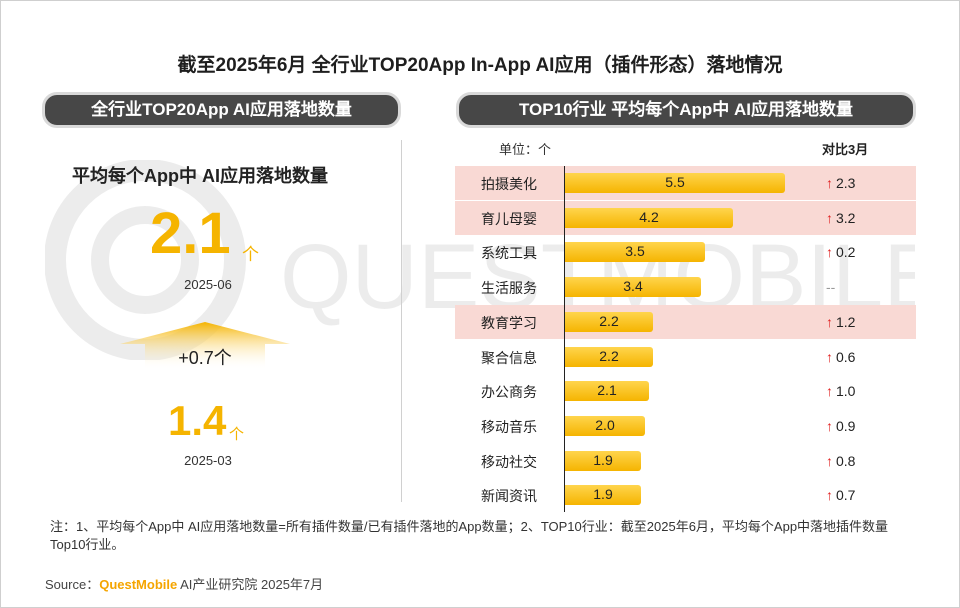 This screenshot has height=608, width=960. I want to click on compare-number: 2.3, so click(846, 183).